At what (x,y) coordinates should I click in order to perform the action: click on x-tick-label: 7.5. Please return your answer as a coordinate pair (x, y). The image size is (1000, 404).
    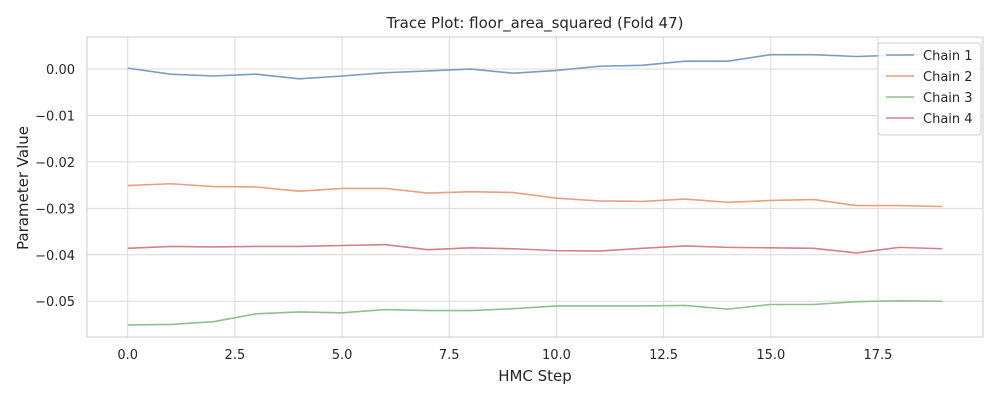
    Looking at the image, I should click on (449, 355).